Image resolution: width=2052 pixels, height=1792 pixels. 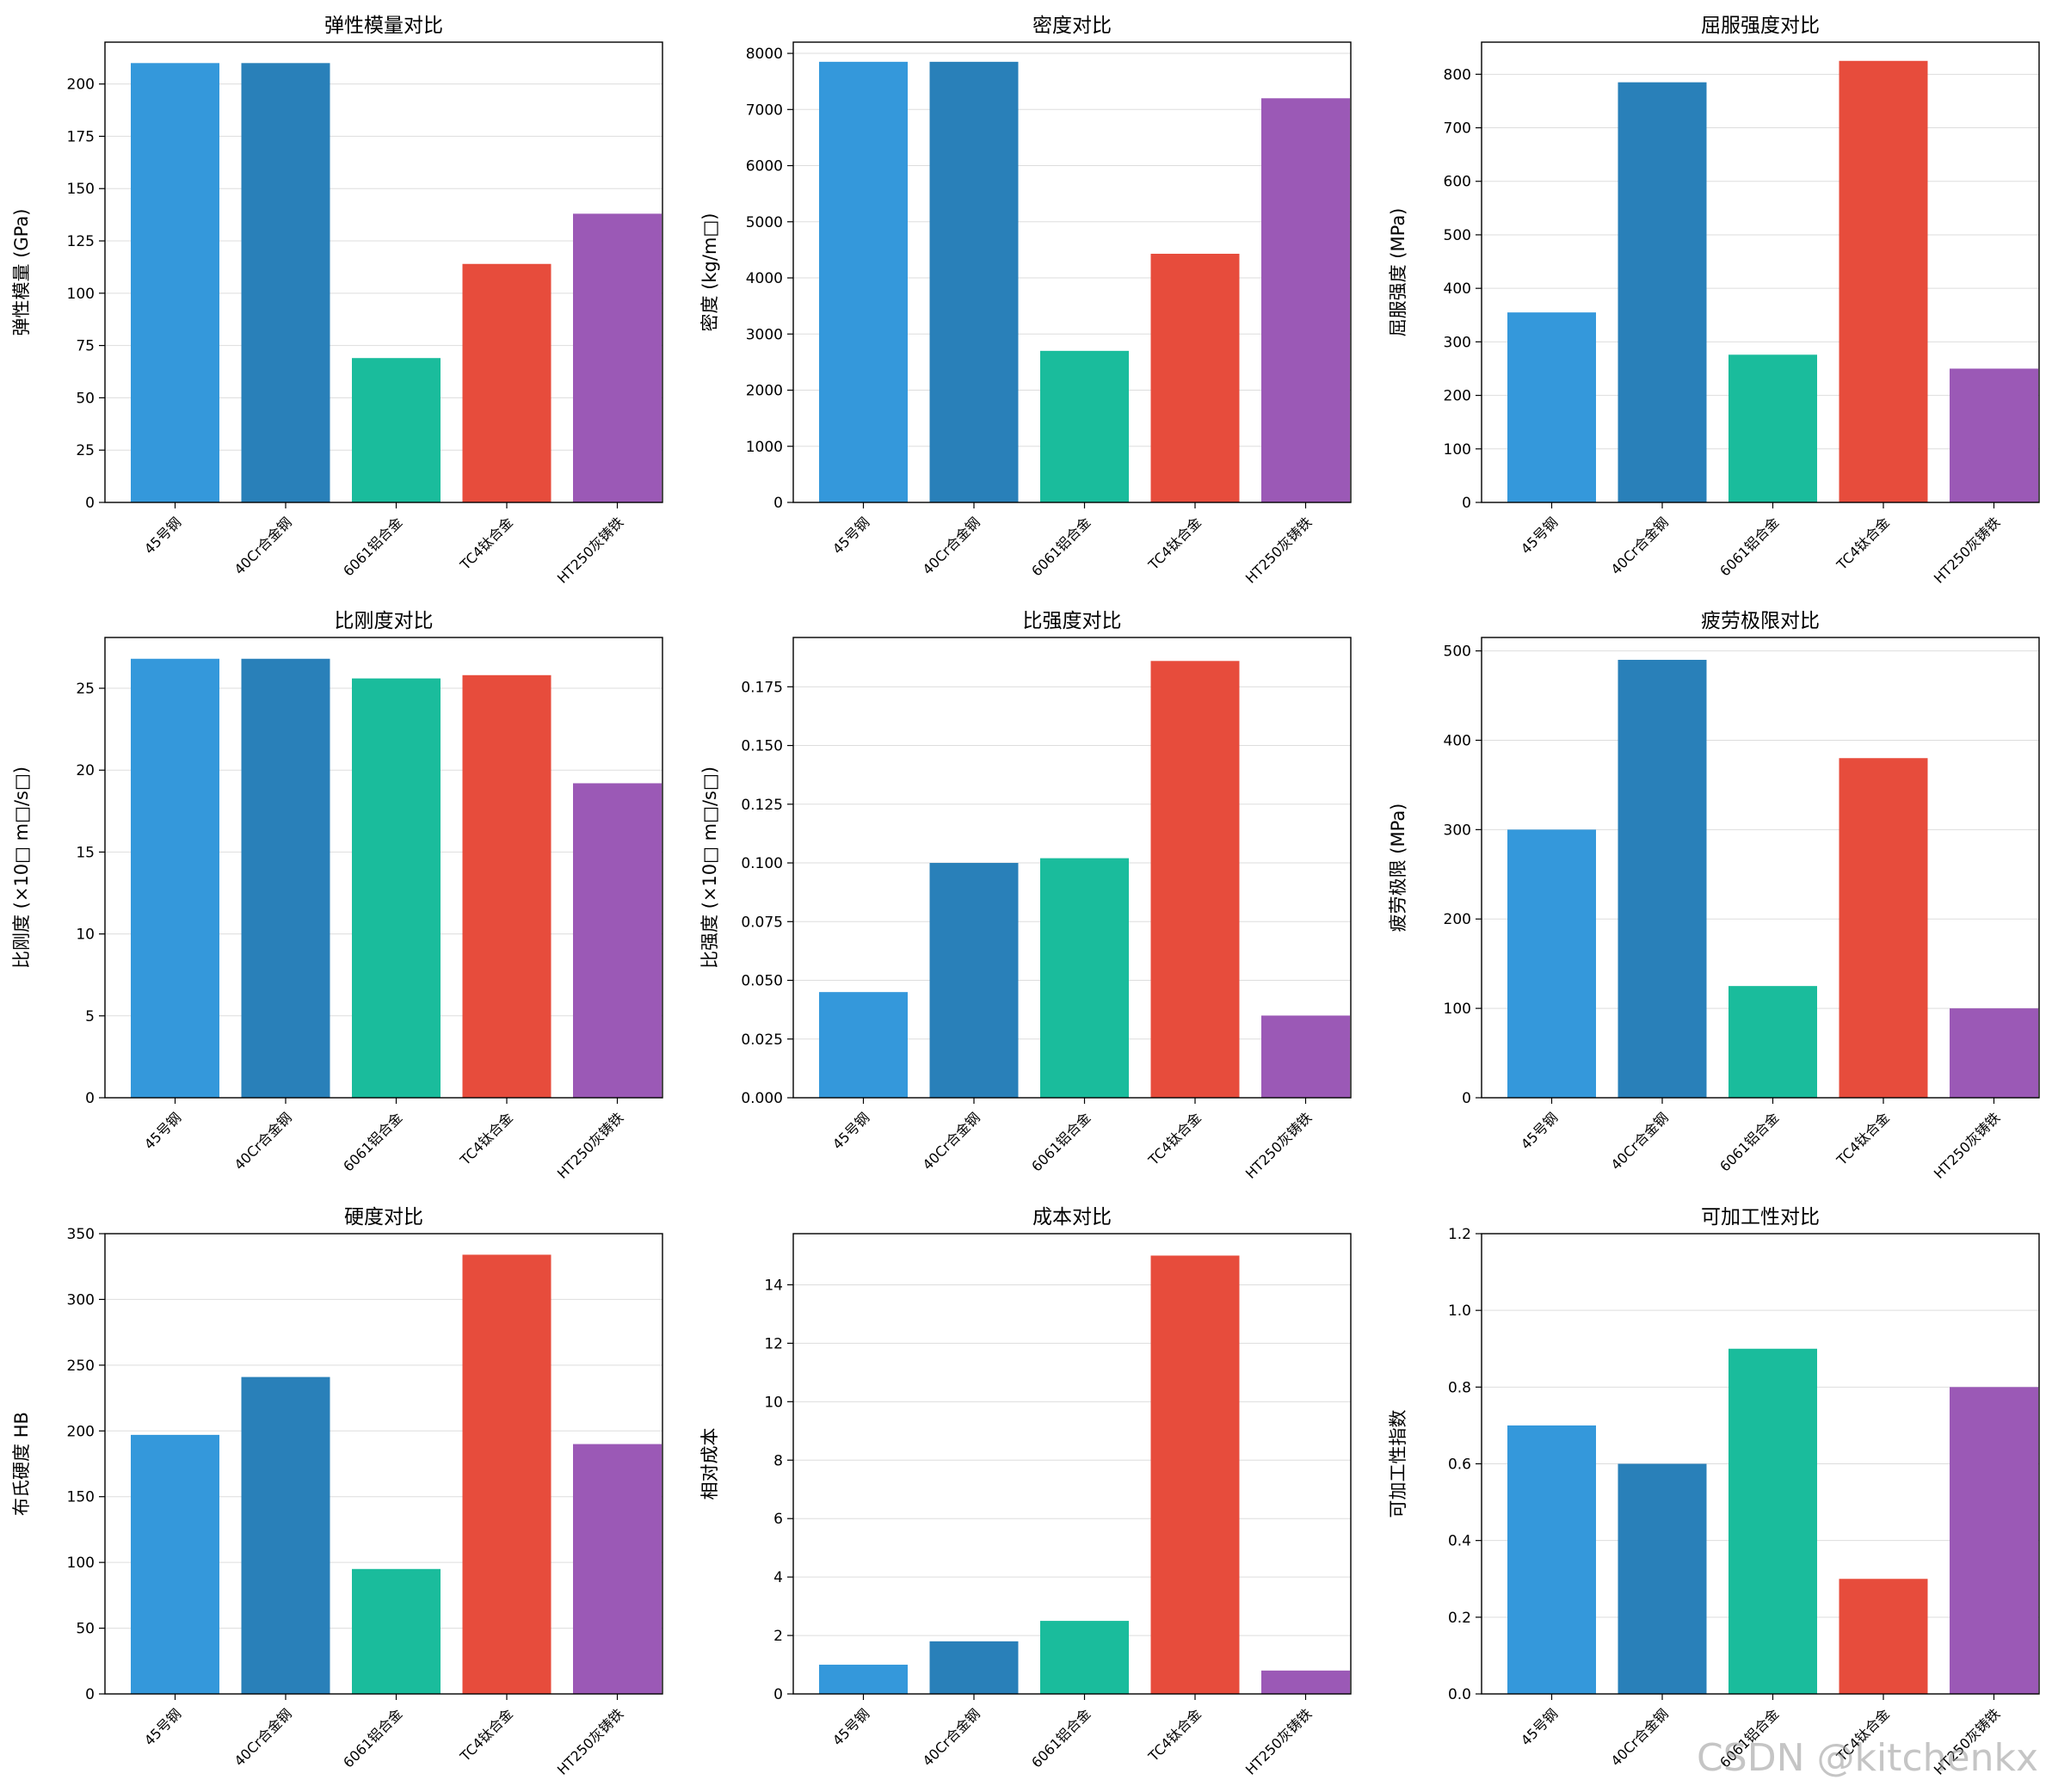 What do you see at coordinates (764, 222) in the screenshot?
I see `y-tick-label: 5000` at bounding box center [764, 222].